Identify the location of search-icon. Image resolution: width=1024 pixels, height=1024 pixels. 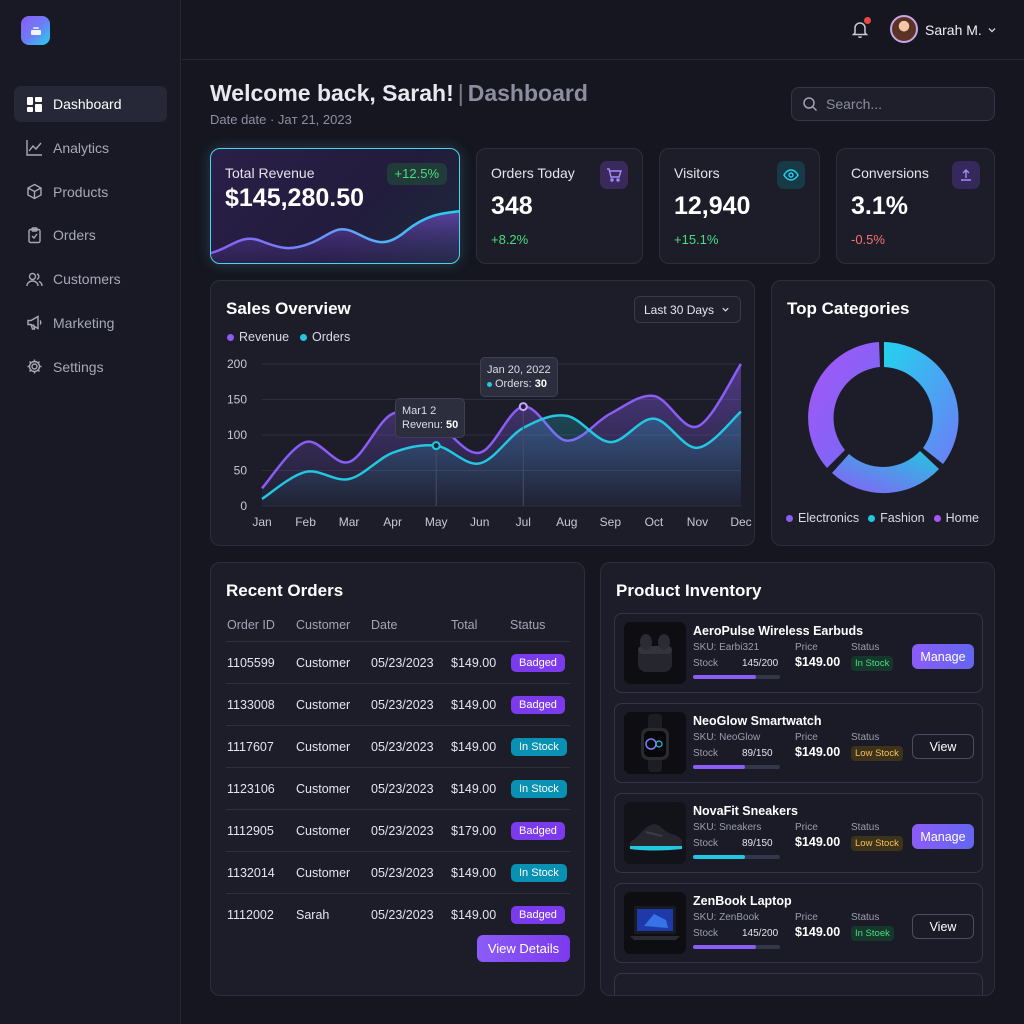
(810, 104).